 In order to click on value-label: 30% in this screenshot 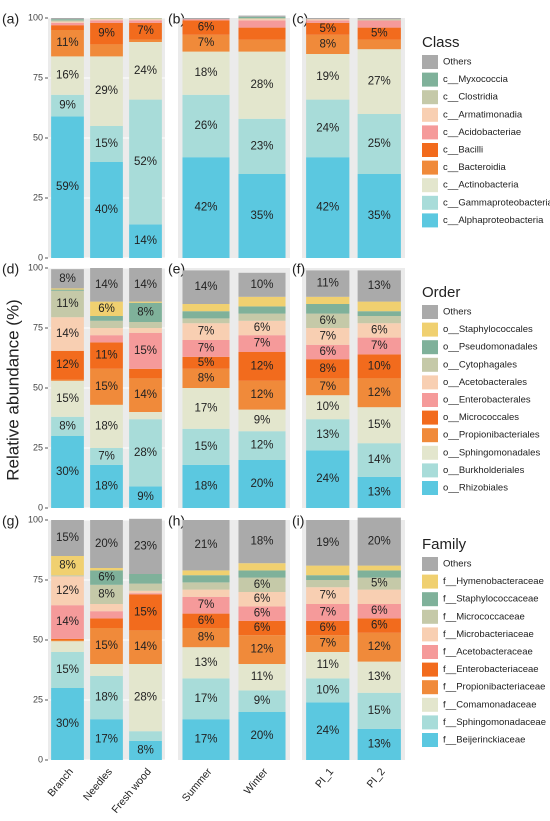, I will do `click(67, 724)`.